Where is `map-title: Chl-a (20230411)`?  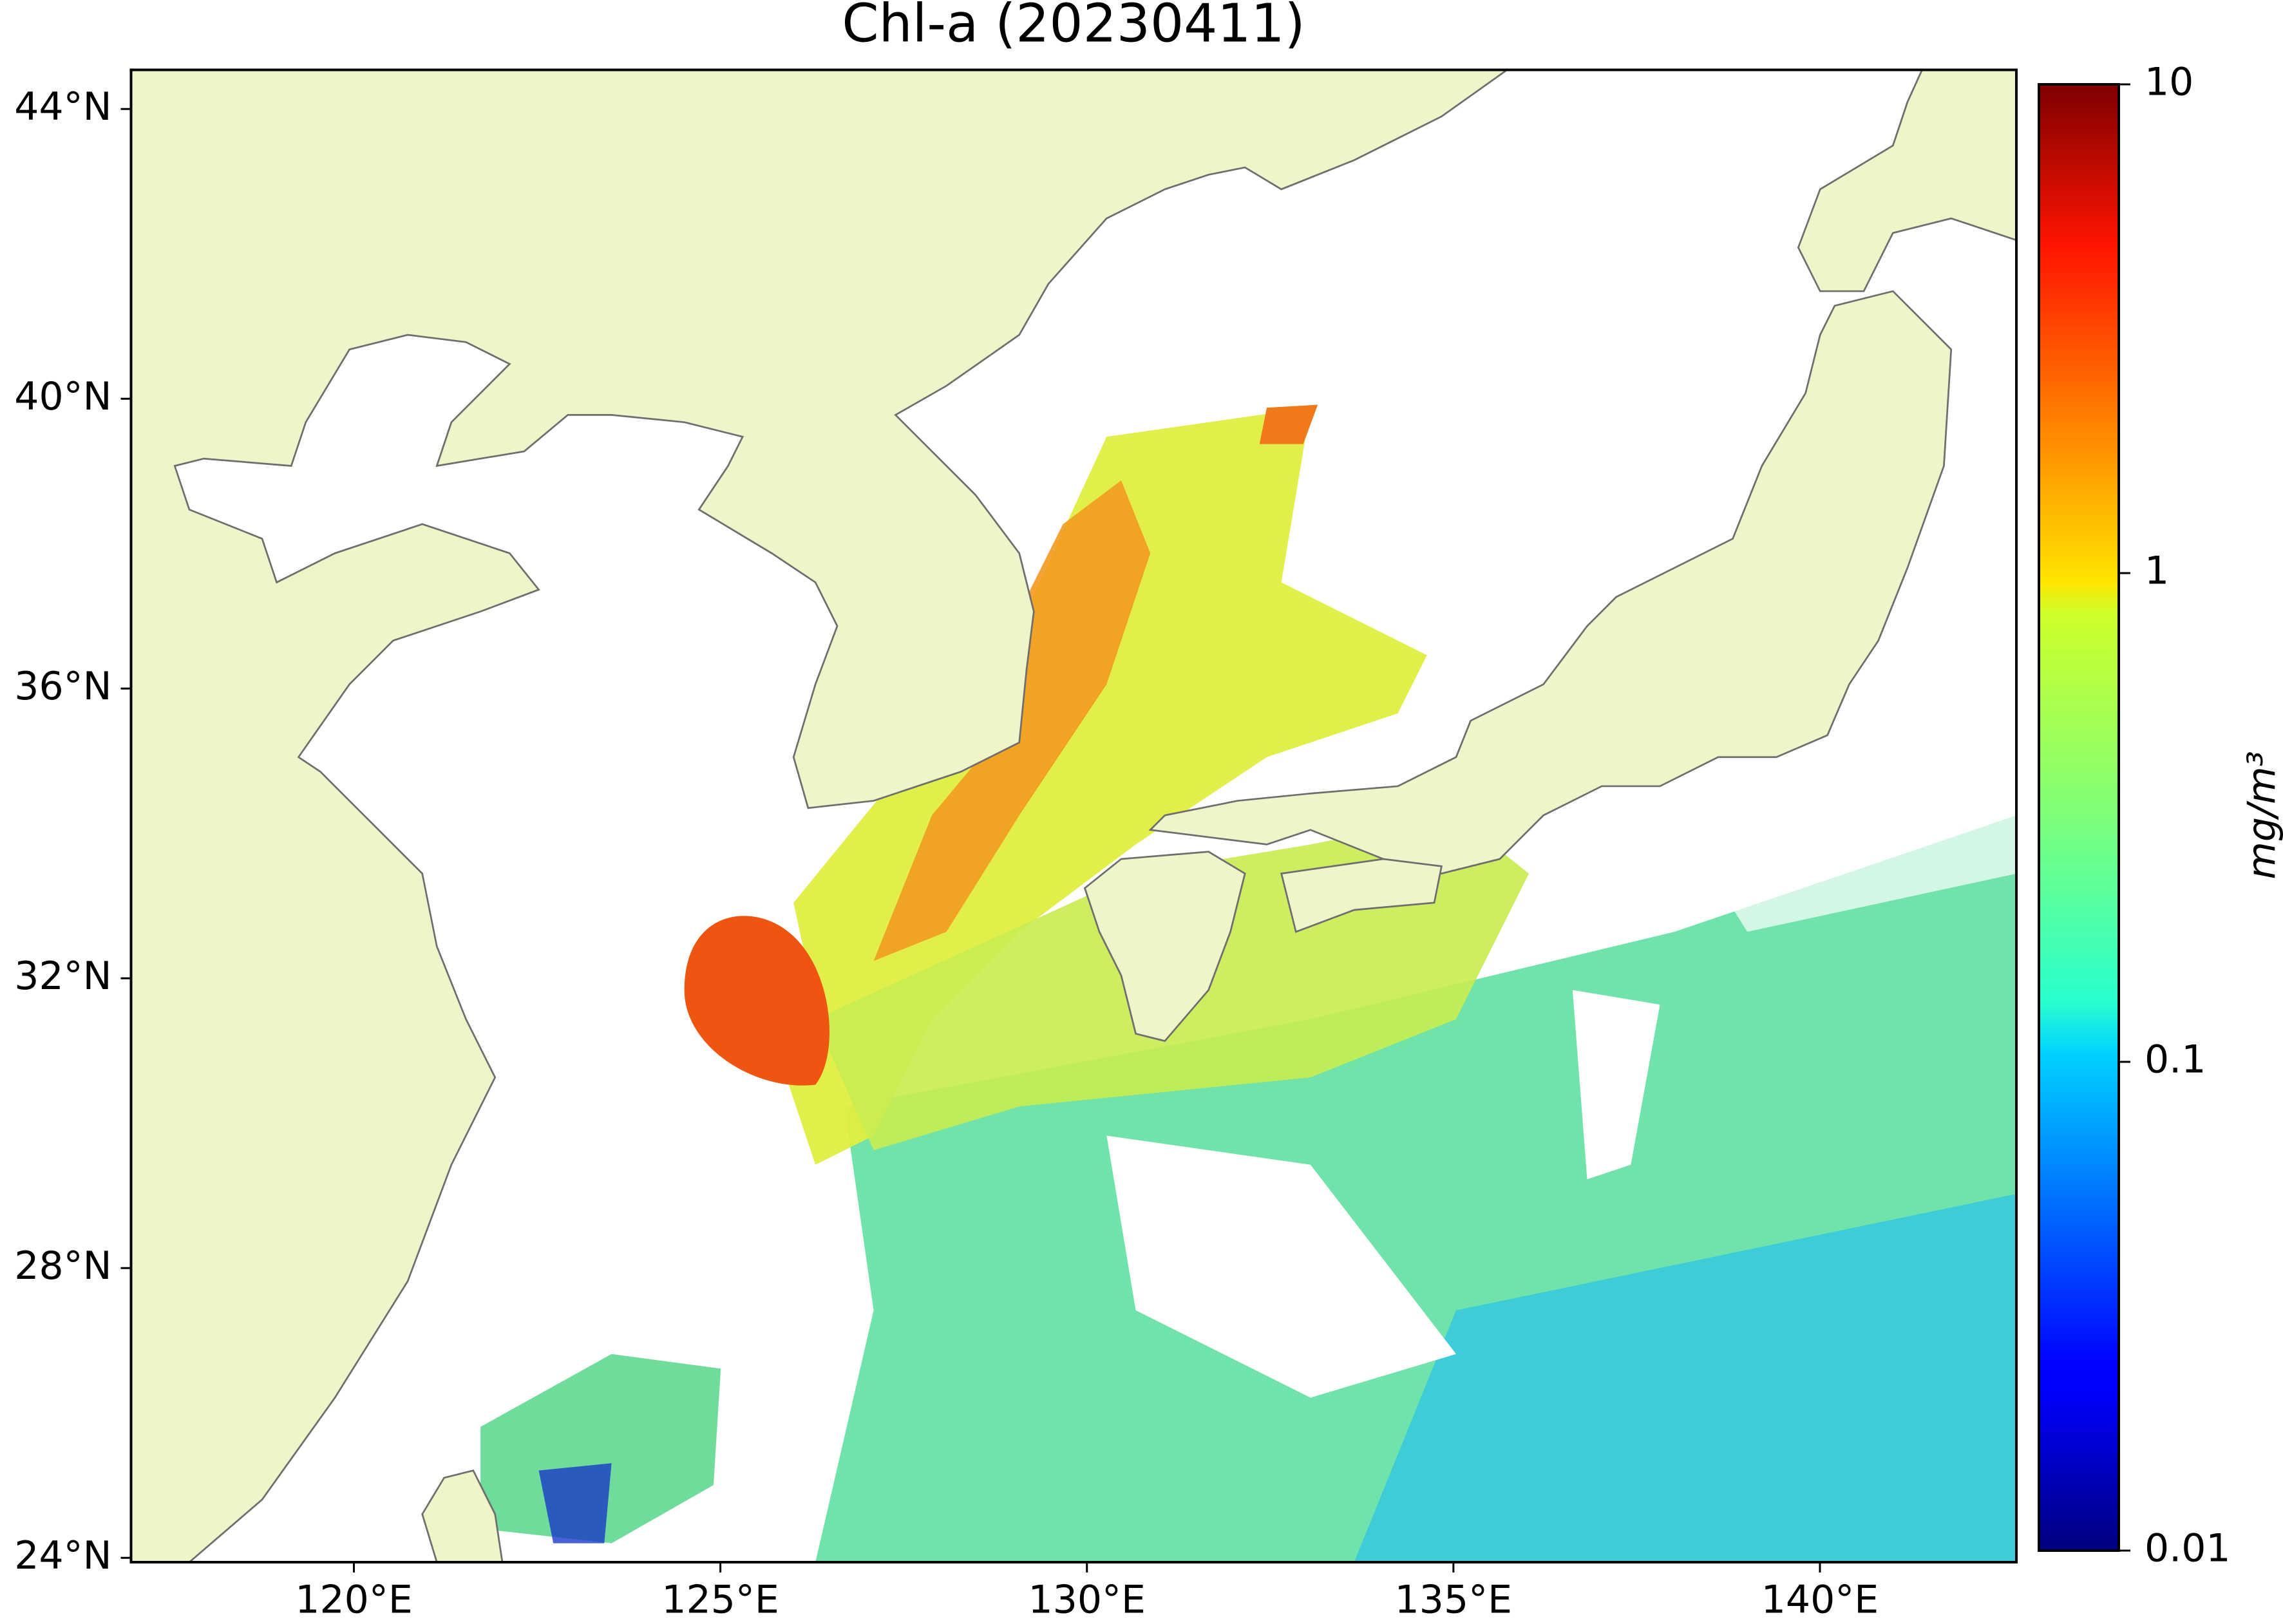 map-title: Chl-a (20230411) is located at coordinates (1073, 27).